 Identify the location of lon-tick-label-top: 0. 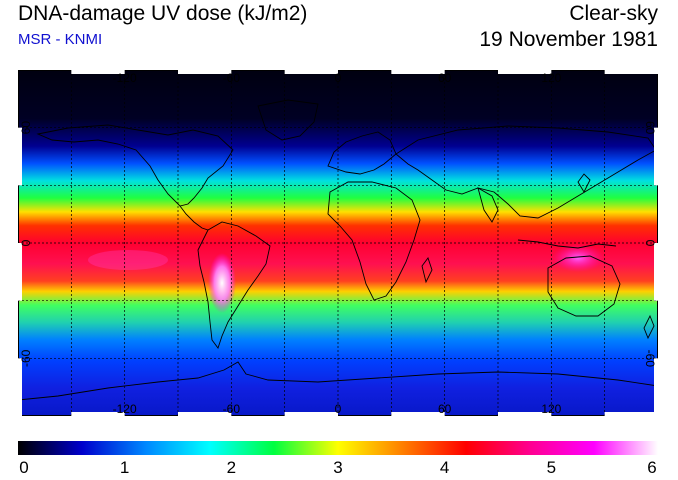
(338, 78).